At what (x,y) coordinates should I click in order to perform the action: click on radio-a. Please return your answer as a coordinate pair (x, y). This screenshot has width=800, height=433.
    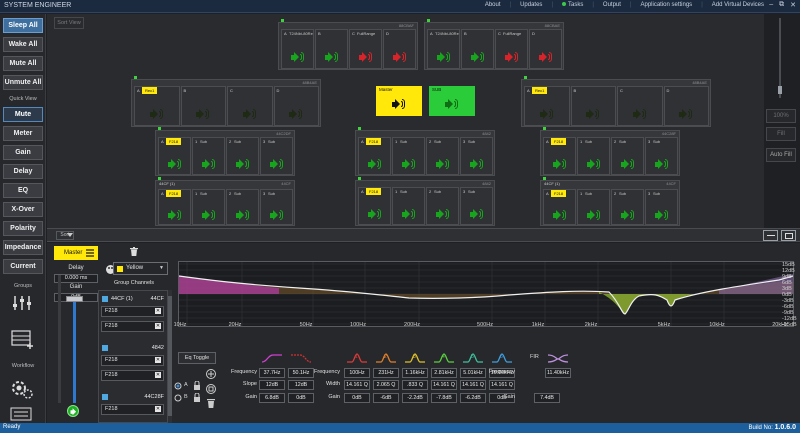
    Looking at the image, I should click on (178, 386).